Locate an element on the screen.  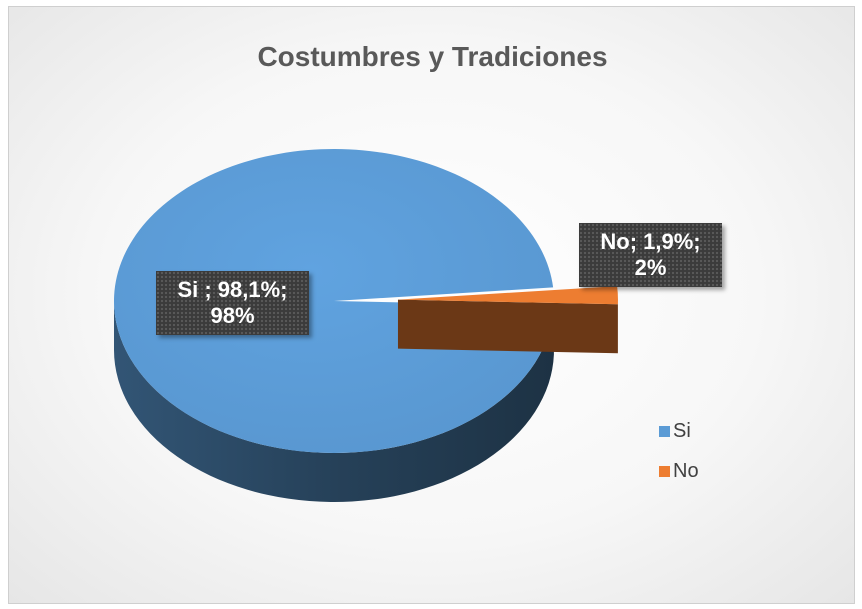
legend-label-no: No is located at coordinates (686, 470).